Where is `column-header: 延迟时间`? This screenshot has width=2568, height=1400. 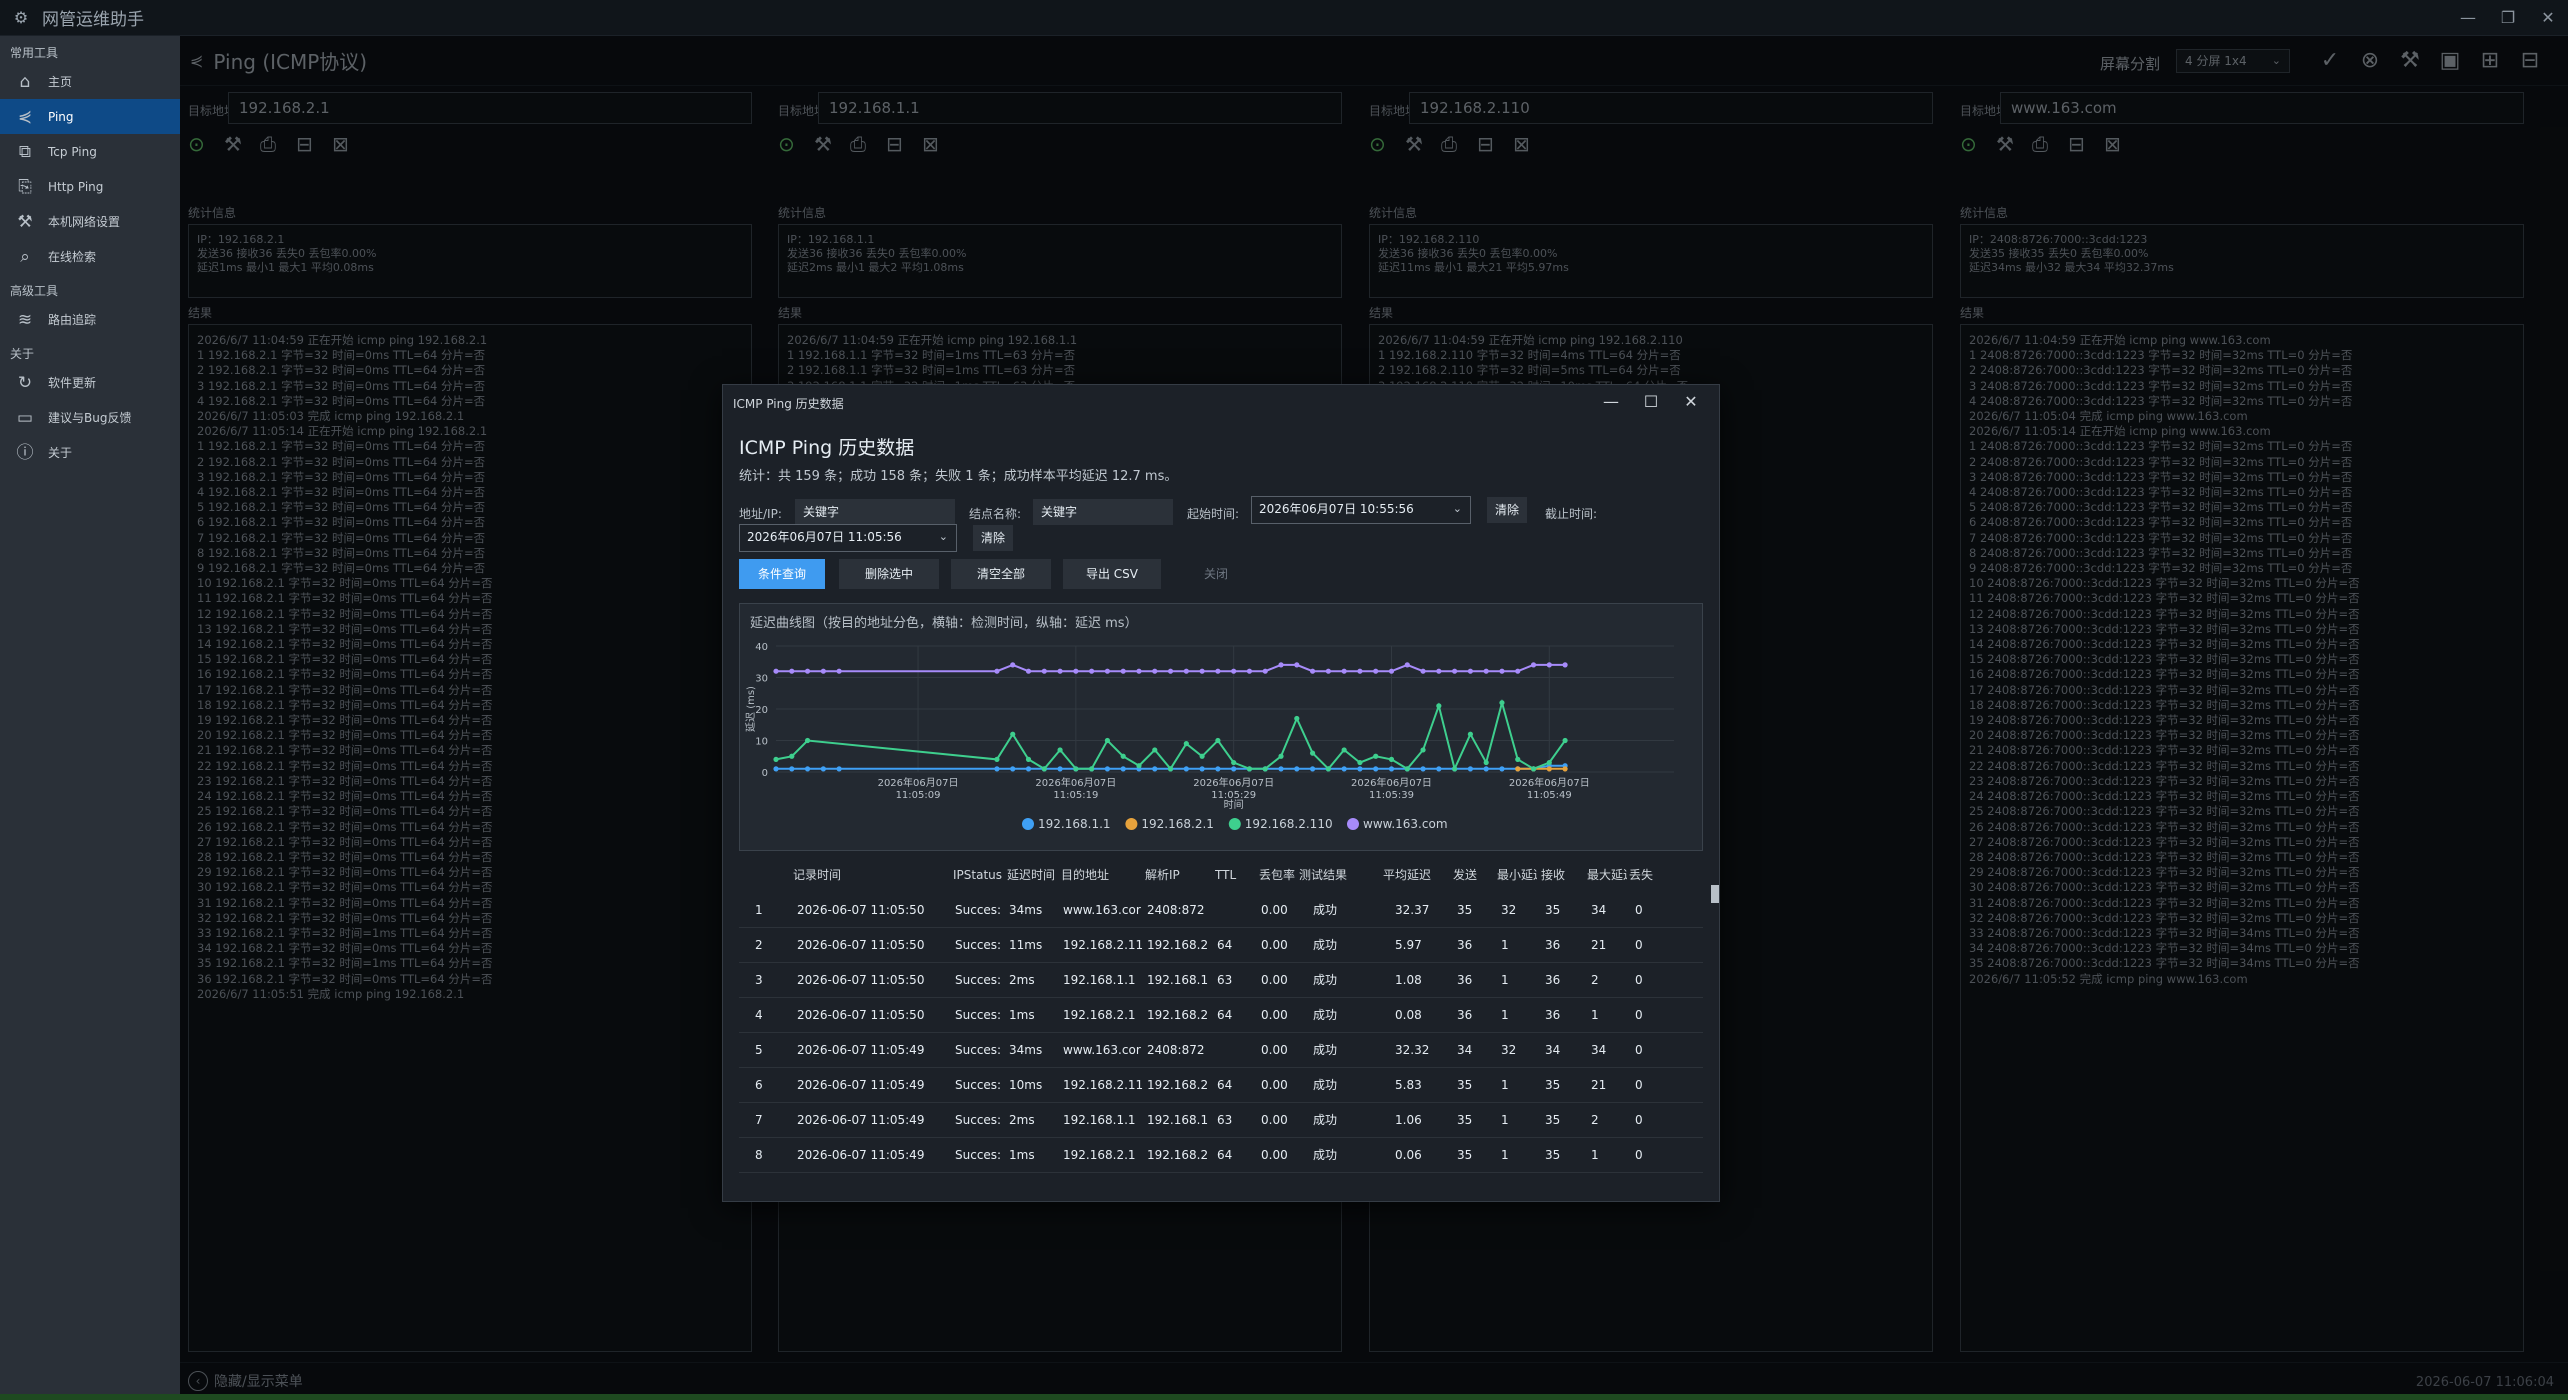
column-header: 延迟时间 is located at coordinates (1031, 875).